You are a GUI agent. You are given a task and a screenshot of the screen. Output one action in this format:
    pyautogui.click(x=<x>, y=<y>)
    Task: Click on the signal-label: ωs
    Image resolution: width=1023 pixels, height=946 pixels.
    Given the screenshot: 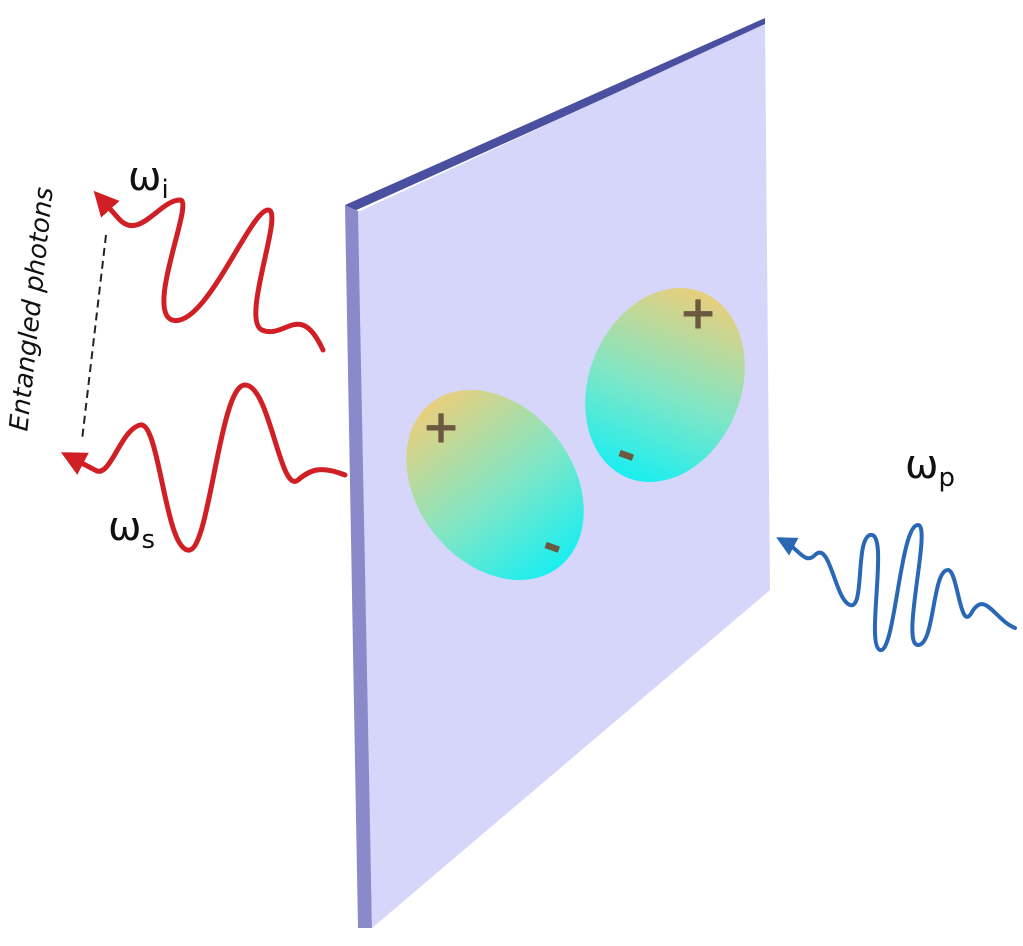 What is the action you would take?
    pyautogui.click(x=131, y=529)
    